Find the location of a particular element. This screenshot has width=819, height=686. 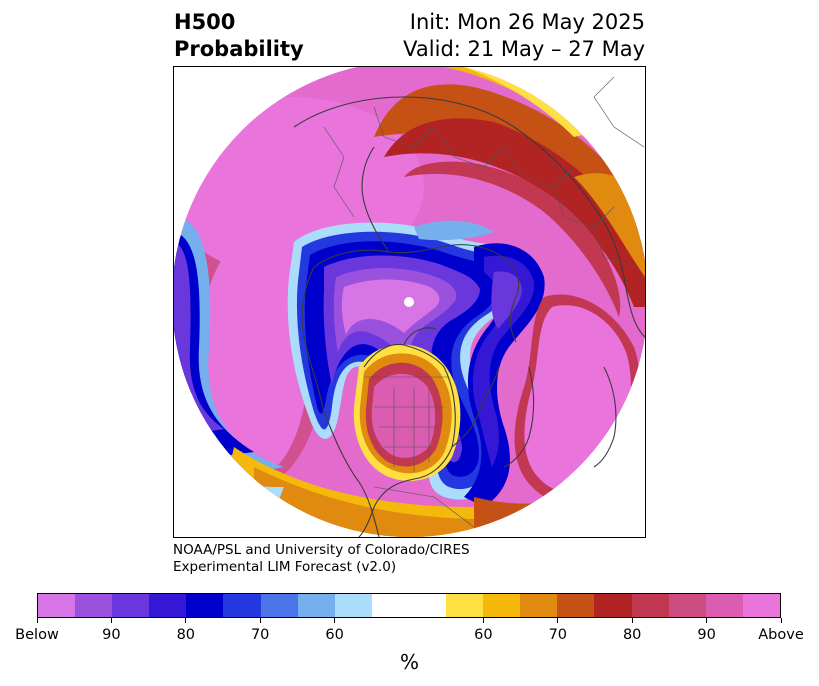

valid-period: Valid: 21 May – 27 May is located at coordinates (524, 49).